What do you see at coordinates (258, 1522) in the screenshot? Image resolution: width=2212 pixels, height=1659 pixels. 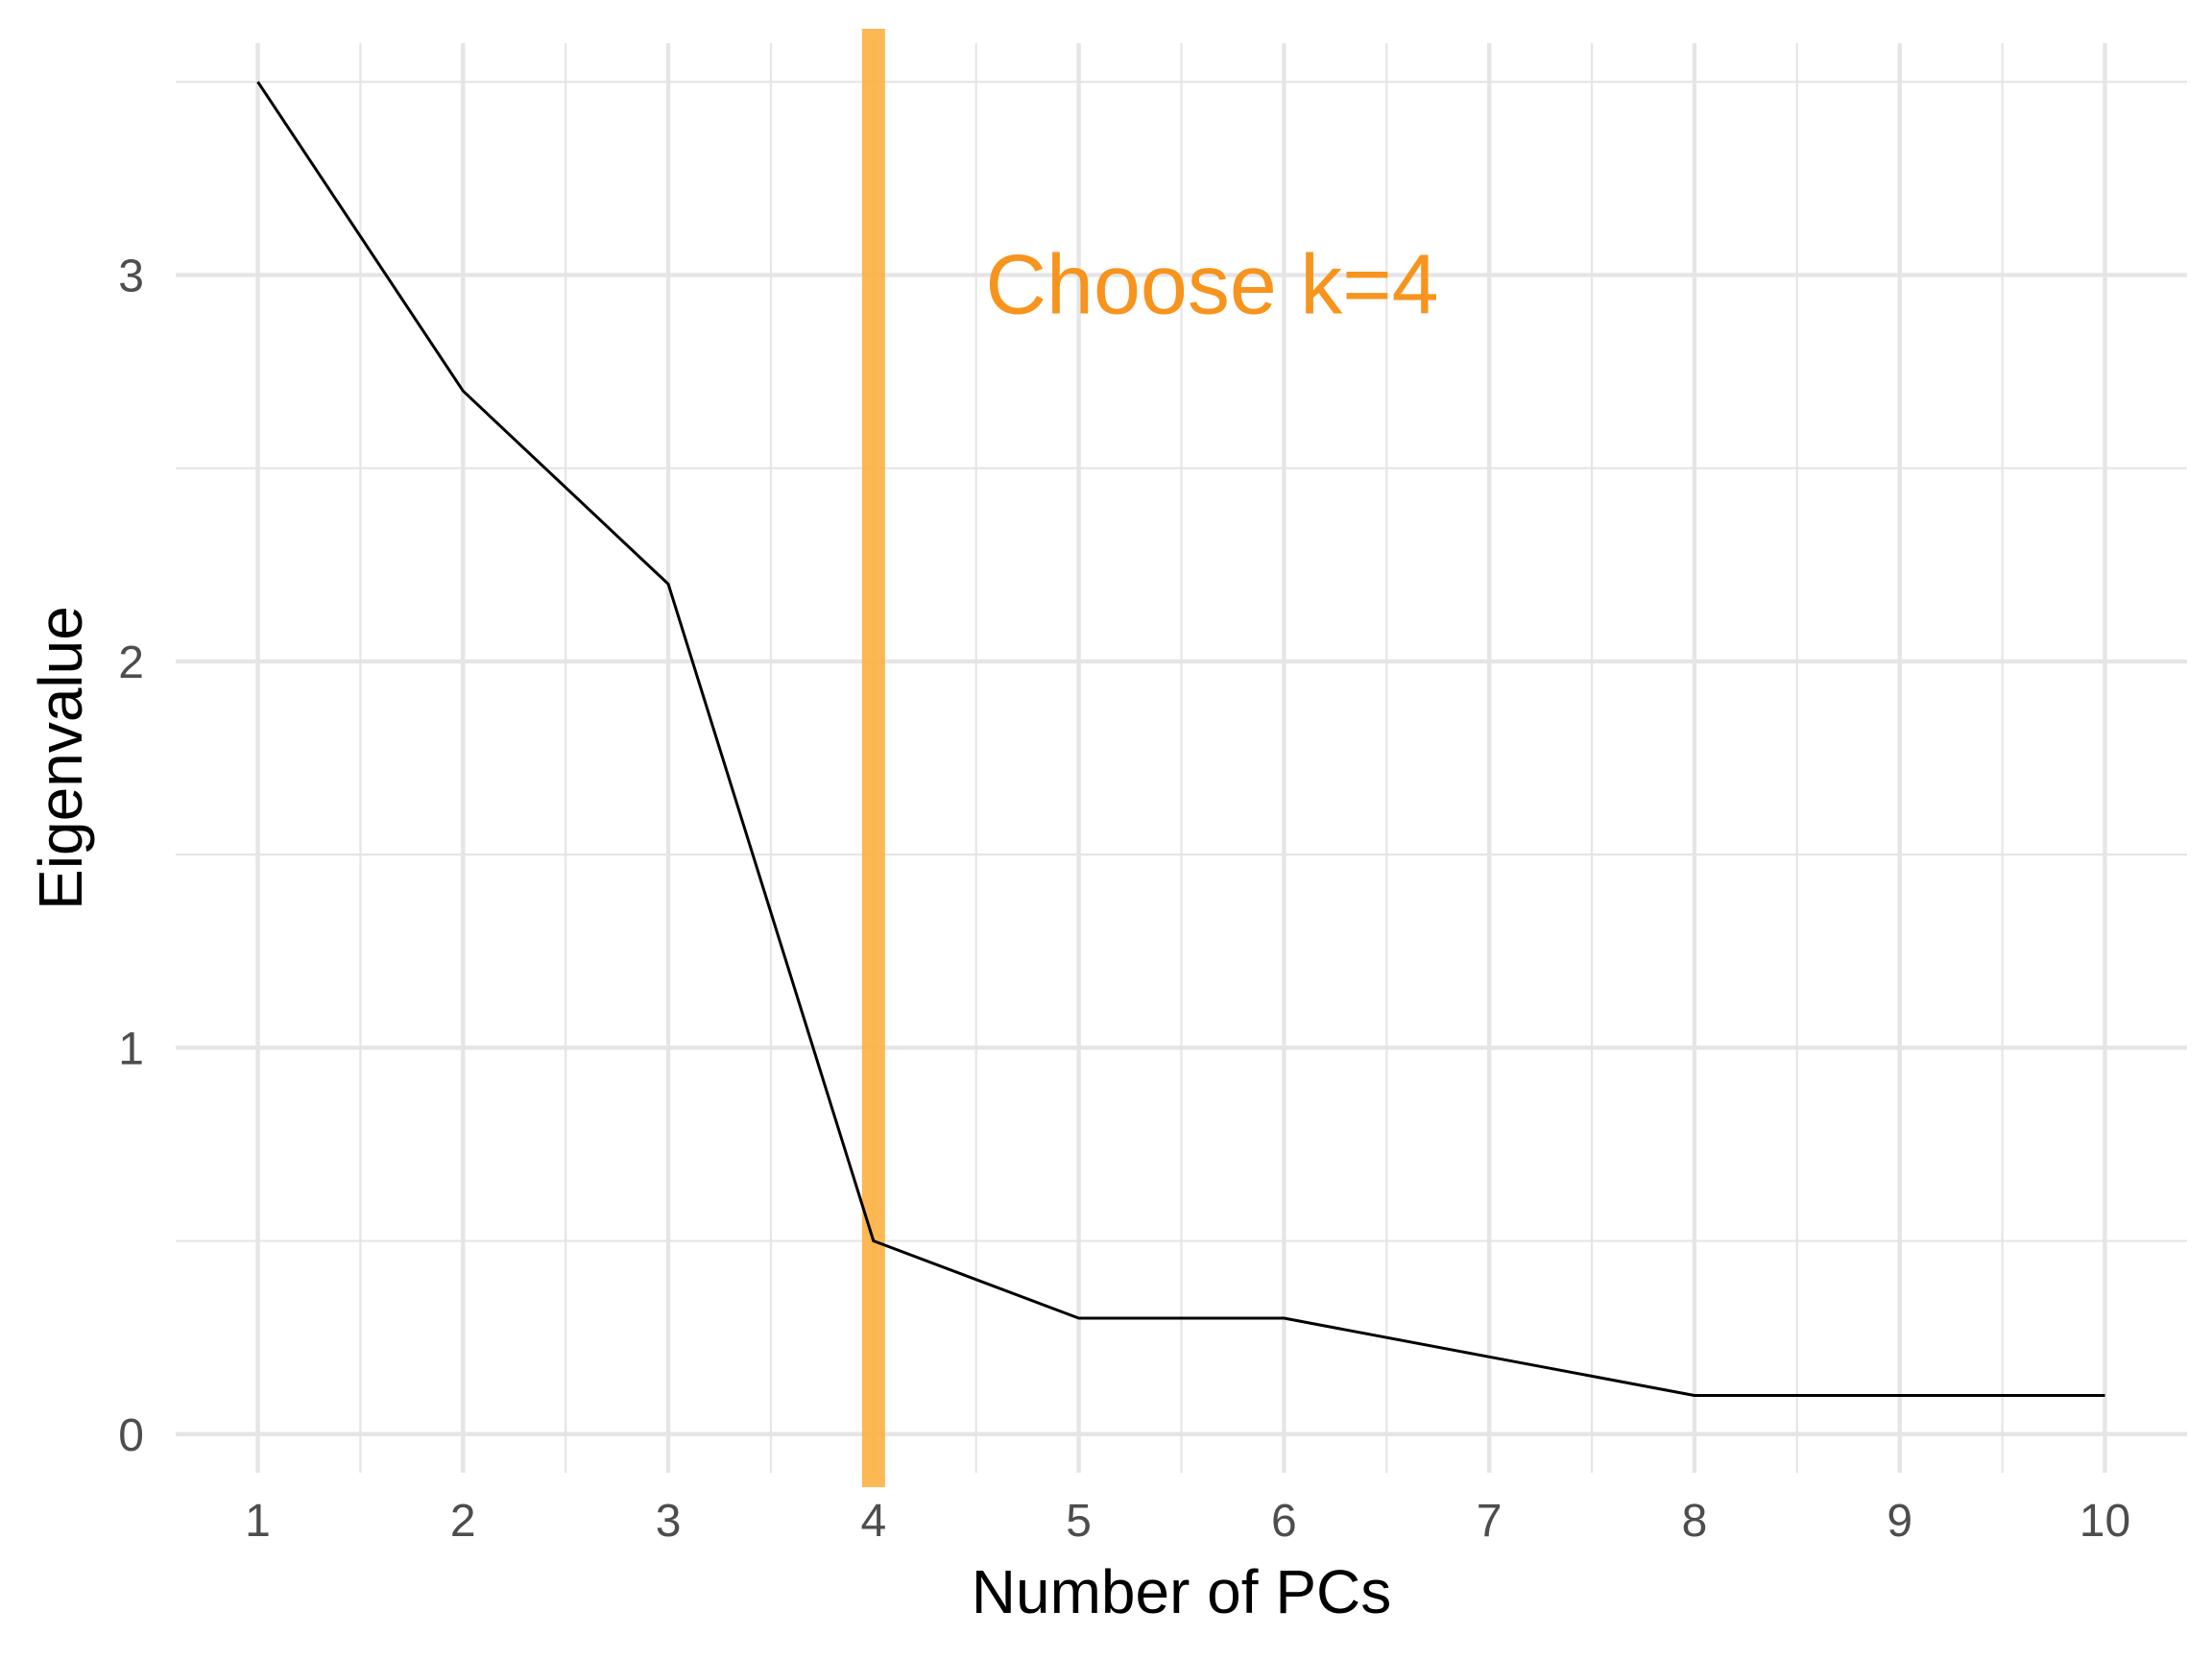 I see `x-tick-label: 1` at bounding box center [258, 1522].